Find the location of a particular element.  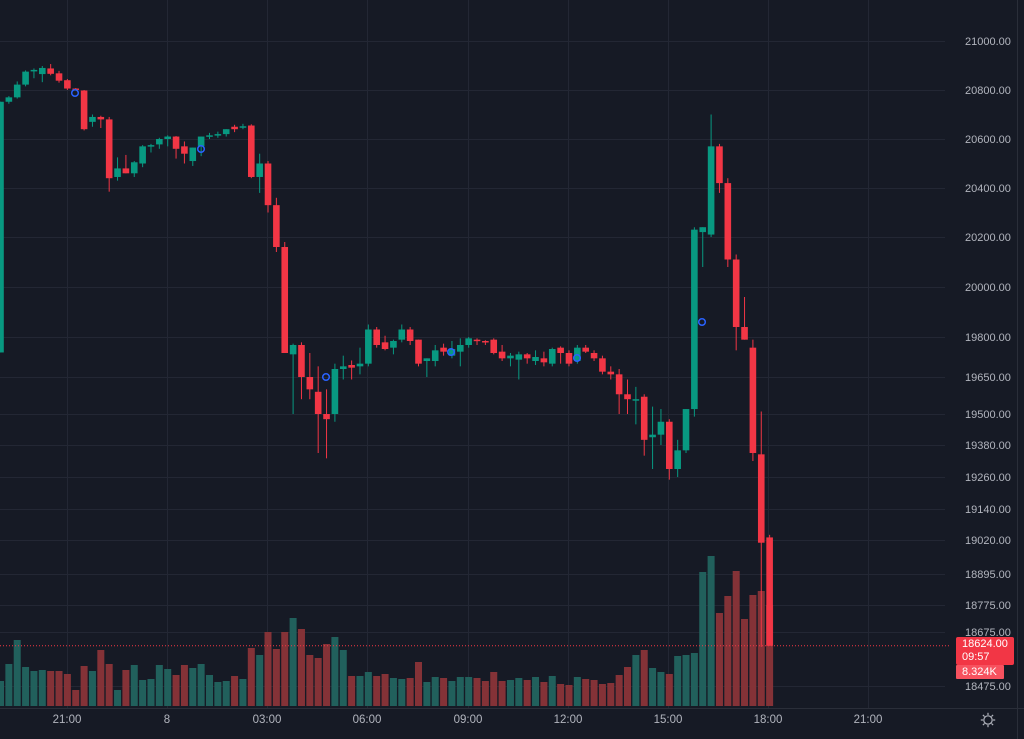

time-tick-label: 8 is located at coordinates (167, 720).